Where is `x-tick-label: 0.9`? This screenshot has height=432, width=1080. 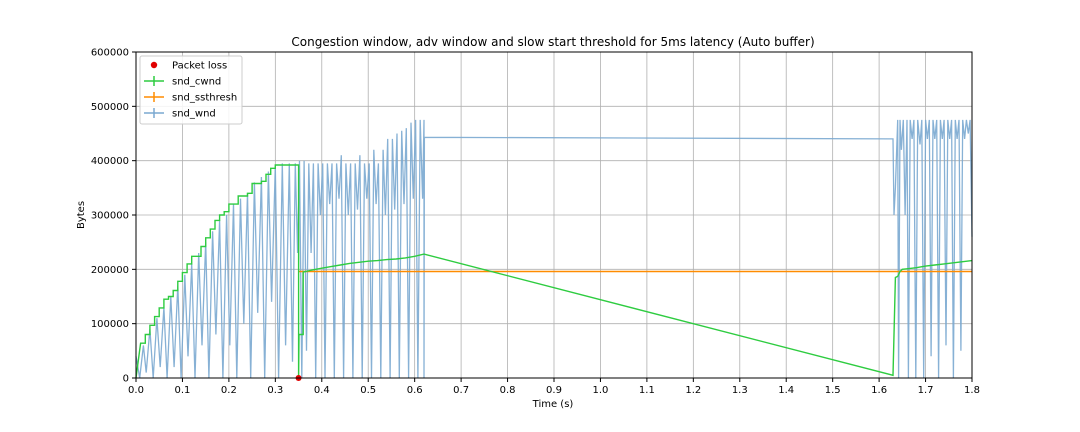 x-tick-label: 0.9 is located at coordinates (554, 390).